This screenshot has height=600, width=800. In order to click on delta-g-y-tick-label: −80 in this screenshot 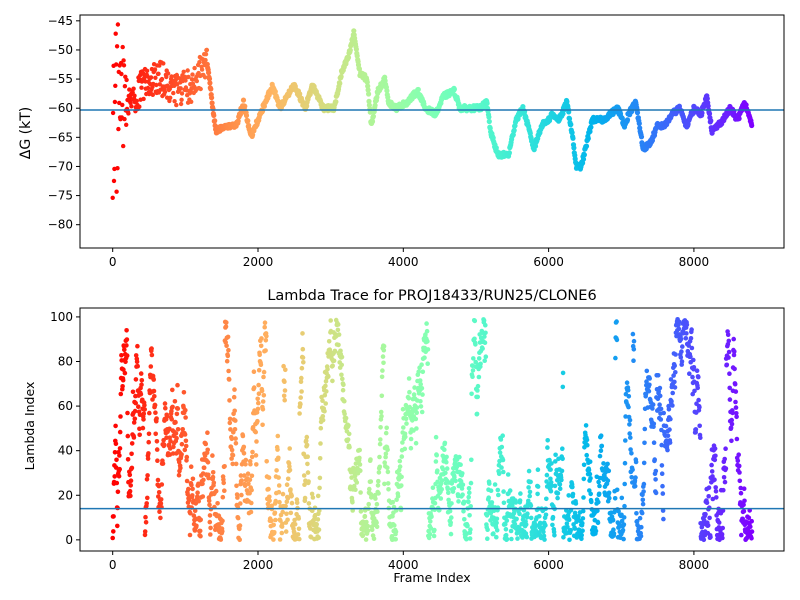, I will do `click(60, 225)`.